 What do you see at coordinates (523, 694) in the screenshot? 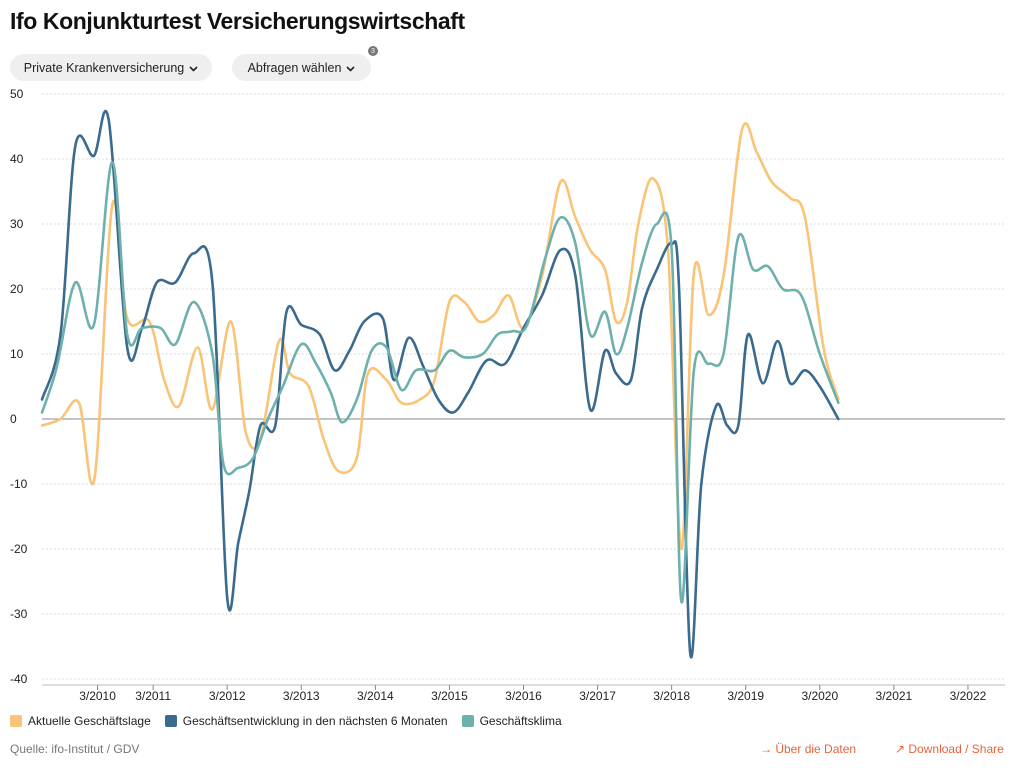
I see `x-tick-label: 3/2016` at bounding box center [523, 694].